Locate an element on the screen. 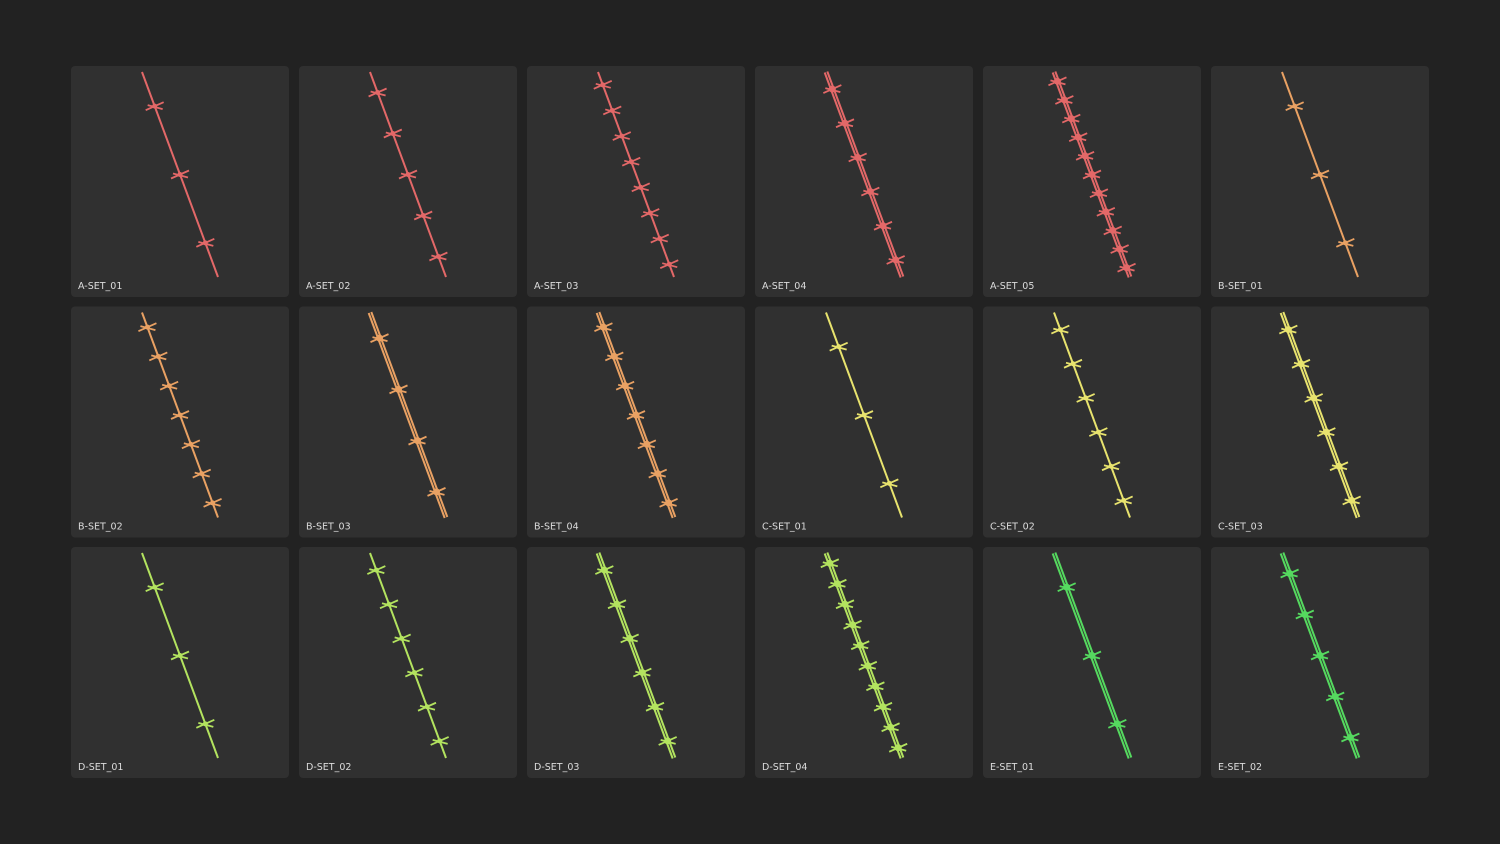 This screenshot has height=844, width=1500. tile-label: B-SET_03 is located at coordinates (328, 527).